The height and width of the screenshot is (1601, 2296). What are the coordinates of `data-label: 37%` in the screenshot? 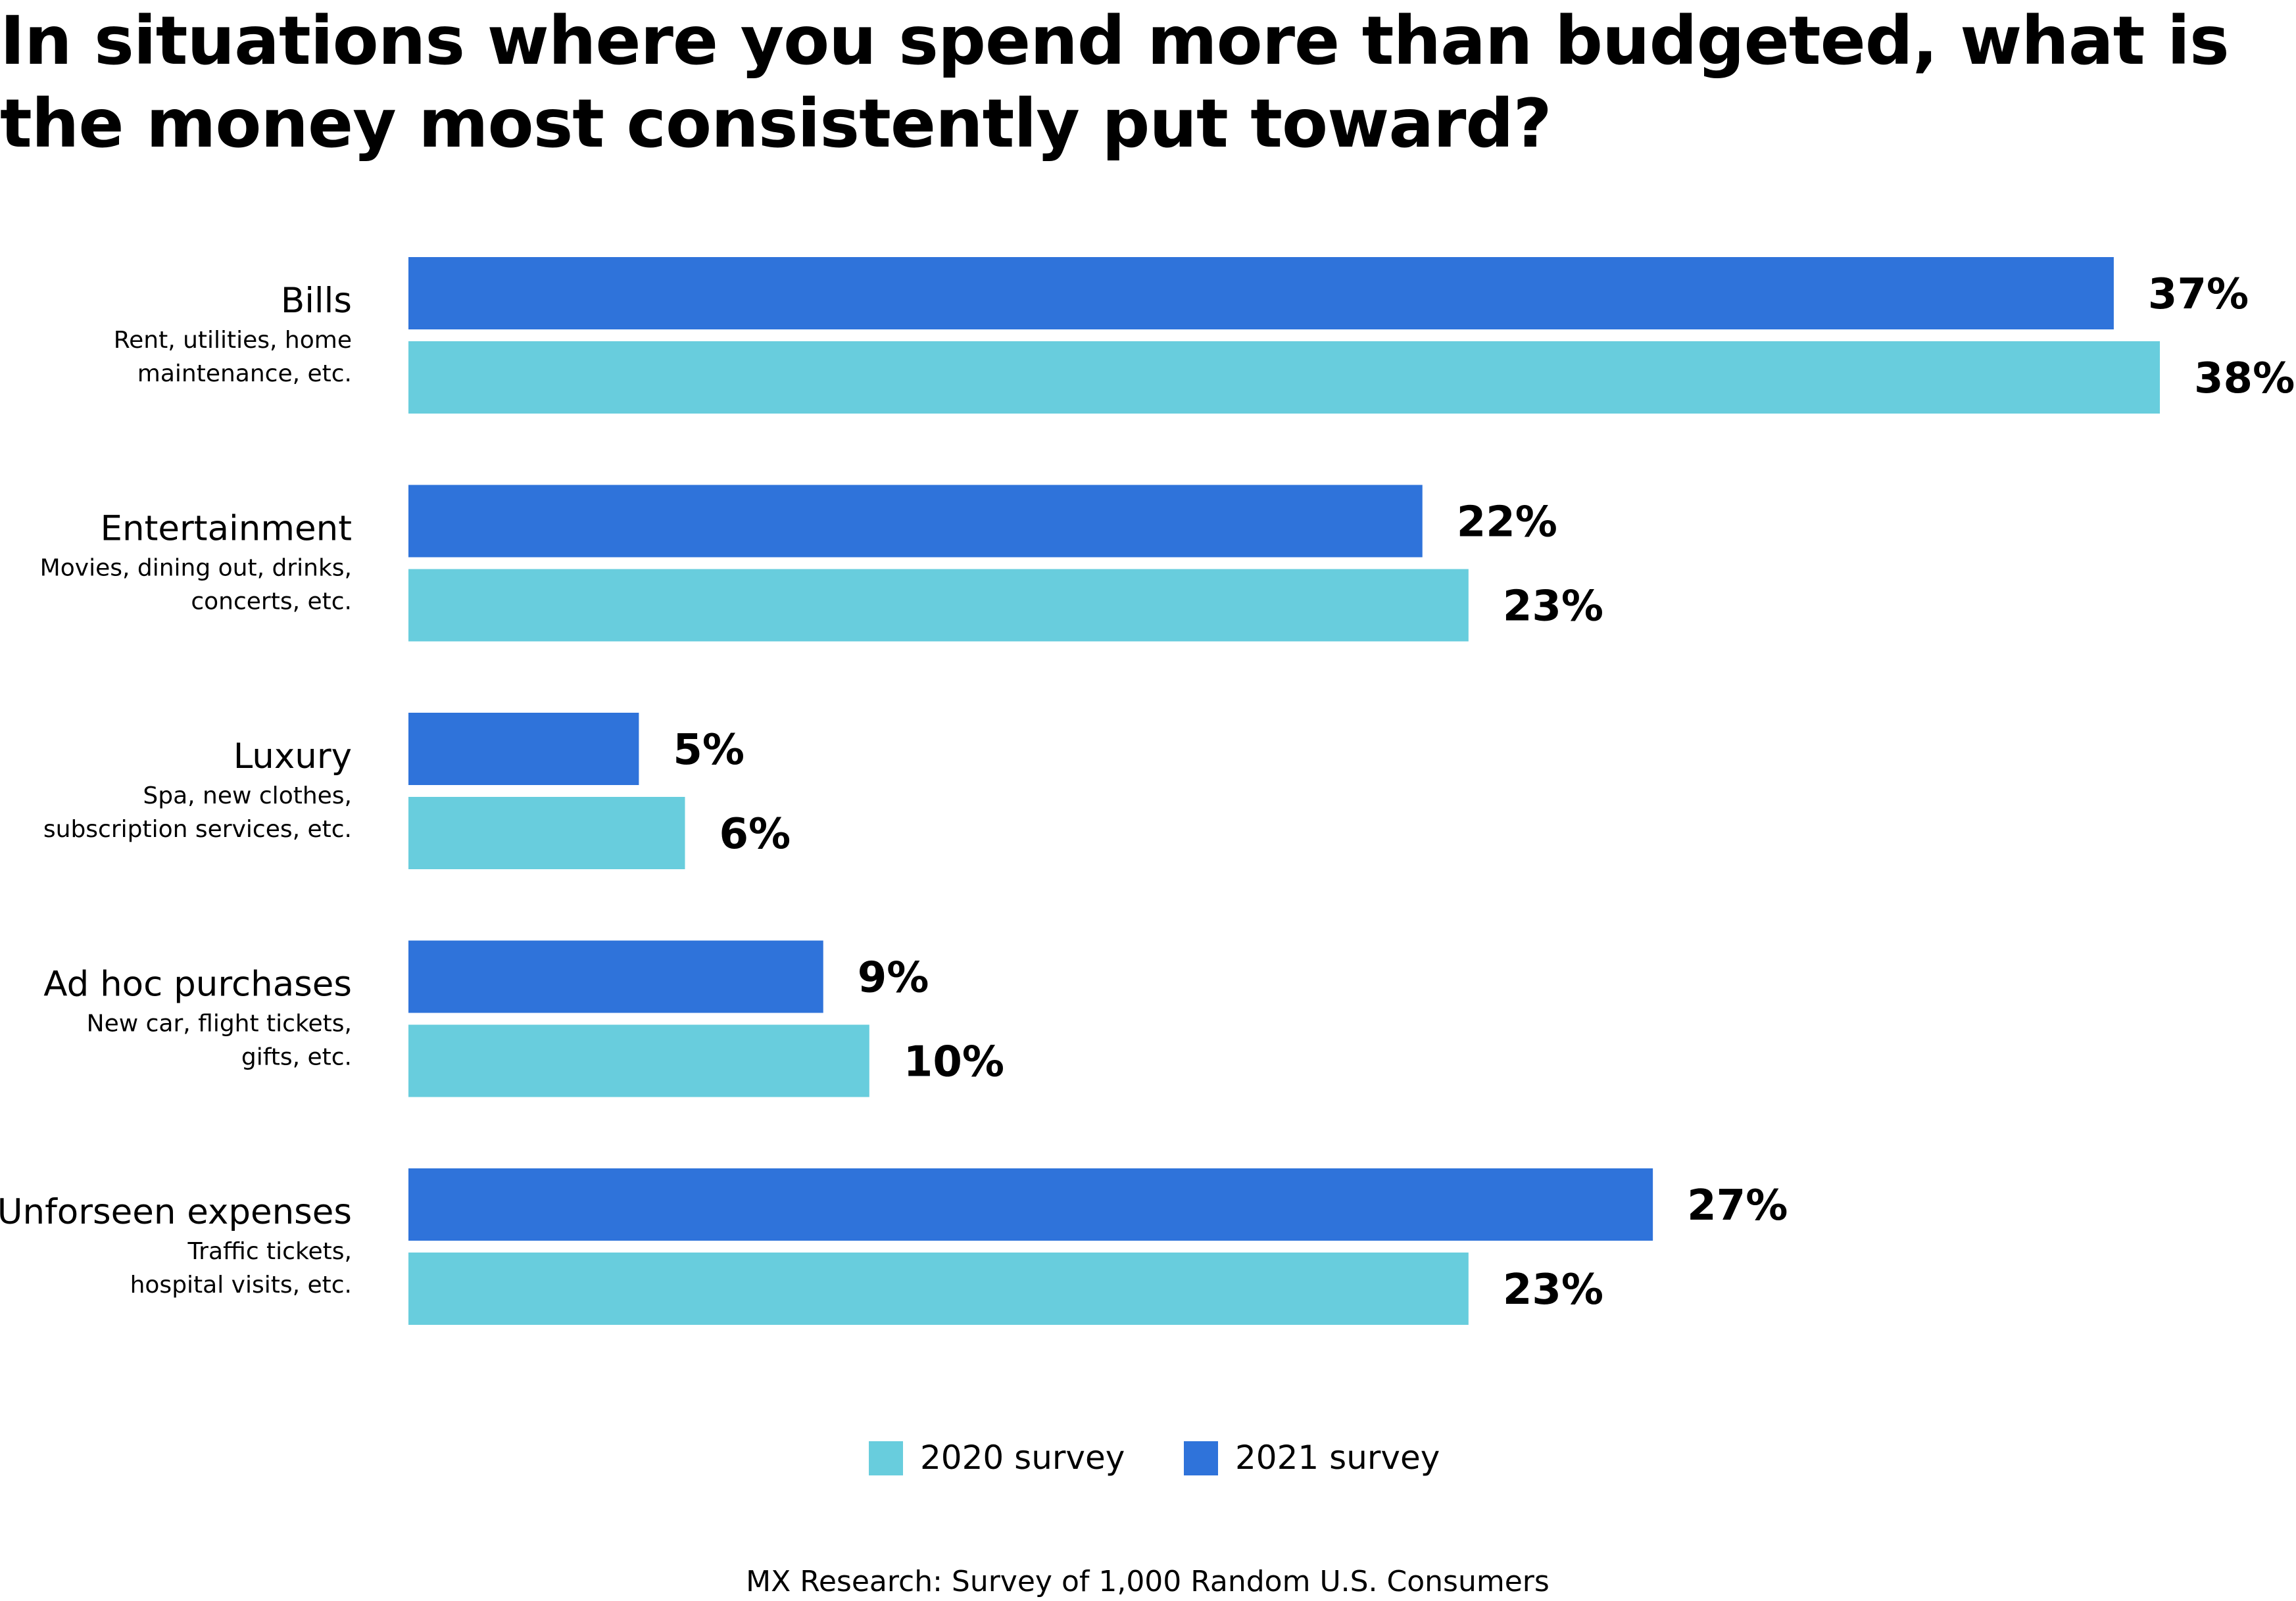 It's located at (2198, 295).